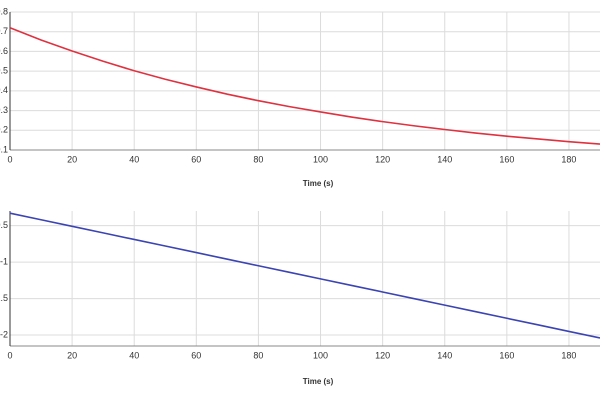 Image resolution: width=600 pixels, height=400 pixels. I want to click on y-tick-label: -2, so click(4, 334).